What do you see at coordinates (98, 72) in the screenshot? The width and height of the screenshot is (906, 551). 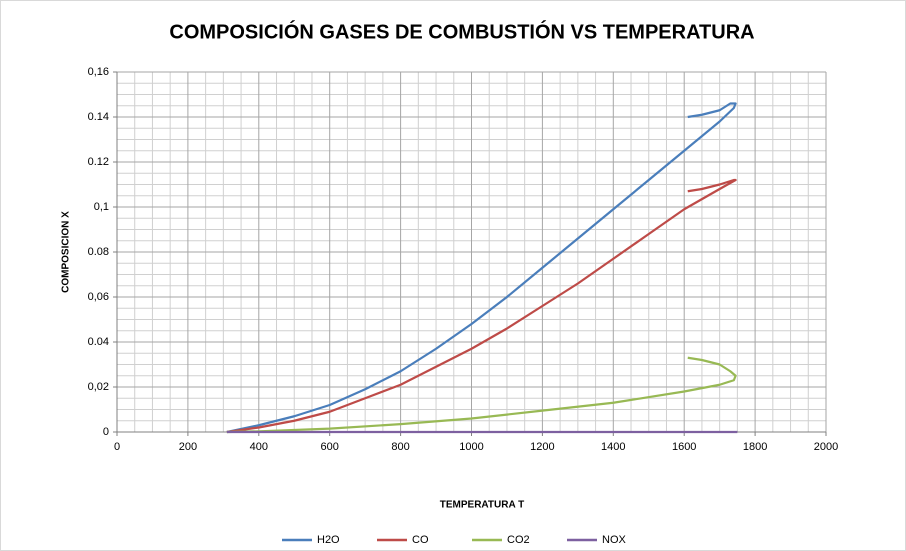 I see `y-tick-label: 0,16` at bounding box center [98, 72].